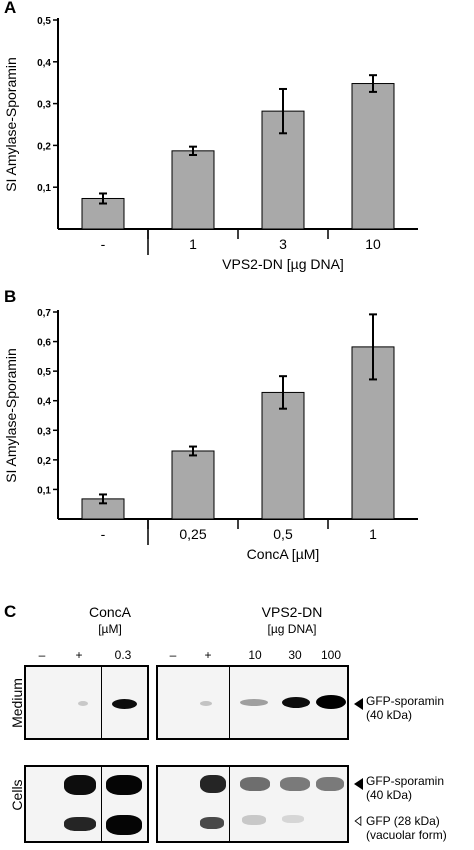 The height and width of the screenshot is (850, 474). Describe the element at coordinates (373, 244) in the screenshot. I see `x-tick-label: 10` at that location.